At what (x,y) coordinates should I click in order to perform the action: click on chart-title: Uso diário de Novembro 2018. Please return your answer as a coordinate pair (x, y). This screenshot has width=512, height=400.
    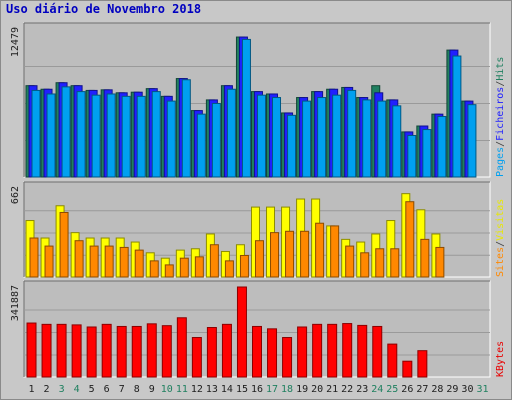
    Looking at the image, I should click on (104, 9).